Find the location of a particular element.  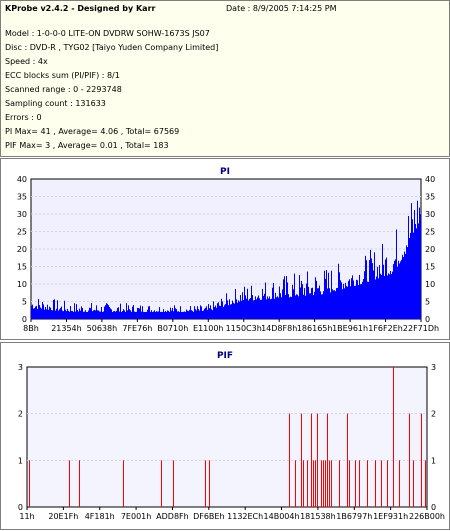

pif-x-tick-label: 20E1Fh is located at coordinates (63, 516).